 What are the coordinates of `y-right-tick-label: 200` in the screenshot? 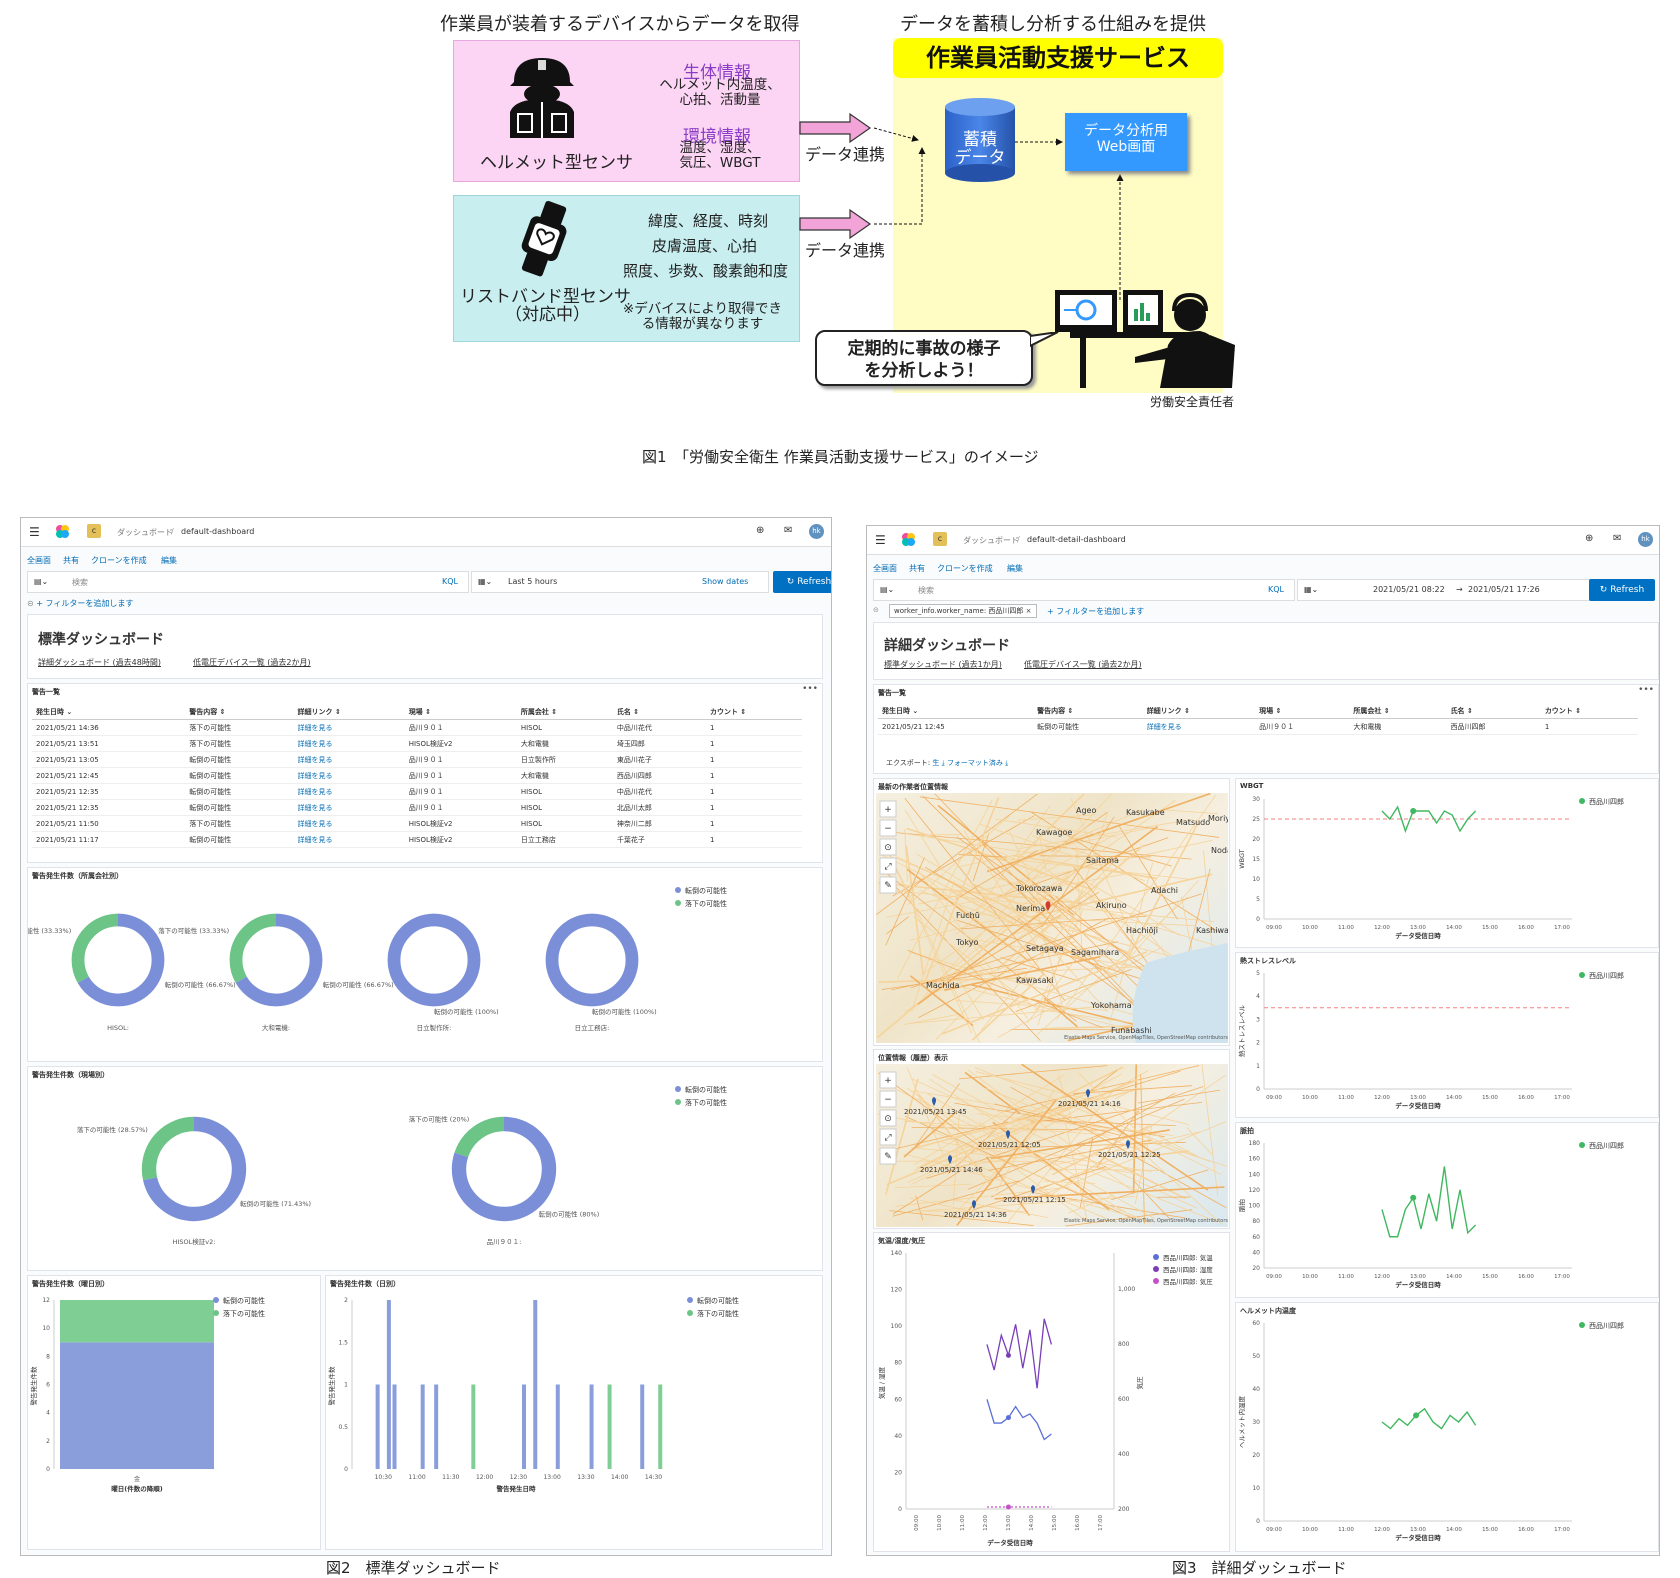 It's located at (1124, 1509).